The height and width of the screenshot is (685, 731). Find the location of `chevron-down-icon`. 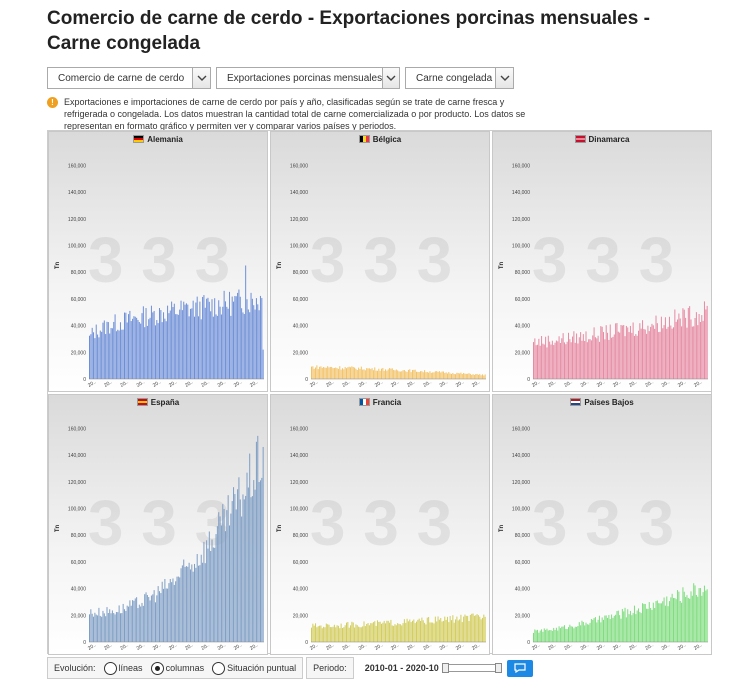

chevron-down-icon is located at coordinates (201, 78).